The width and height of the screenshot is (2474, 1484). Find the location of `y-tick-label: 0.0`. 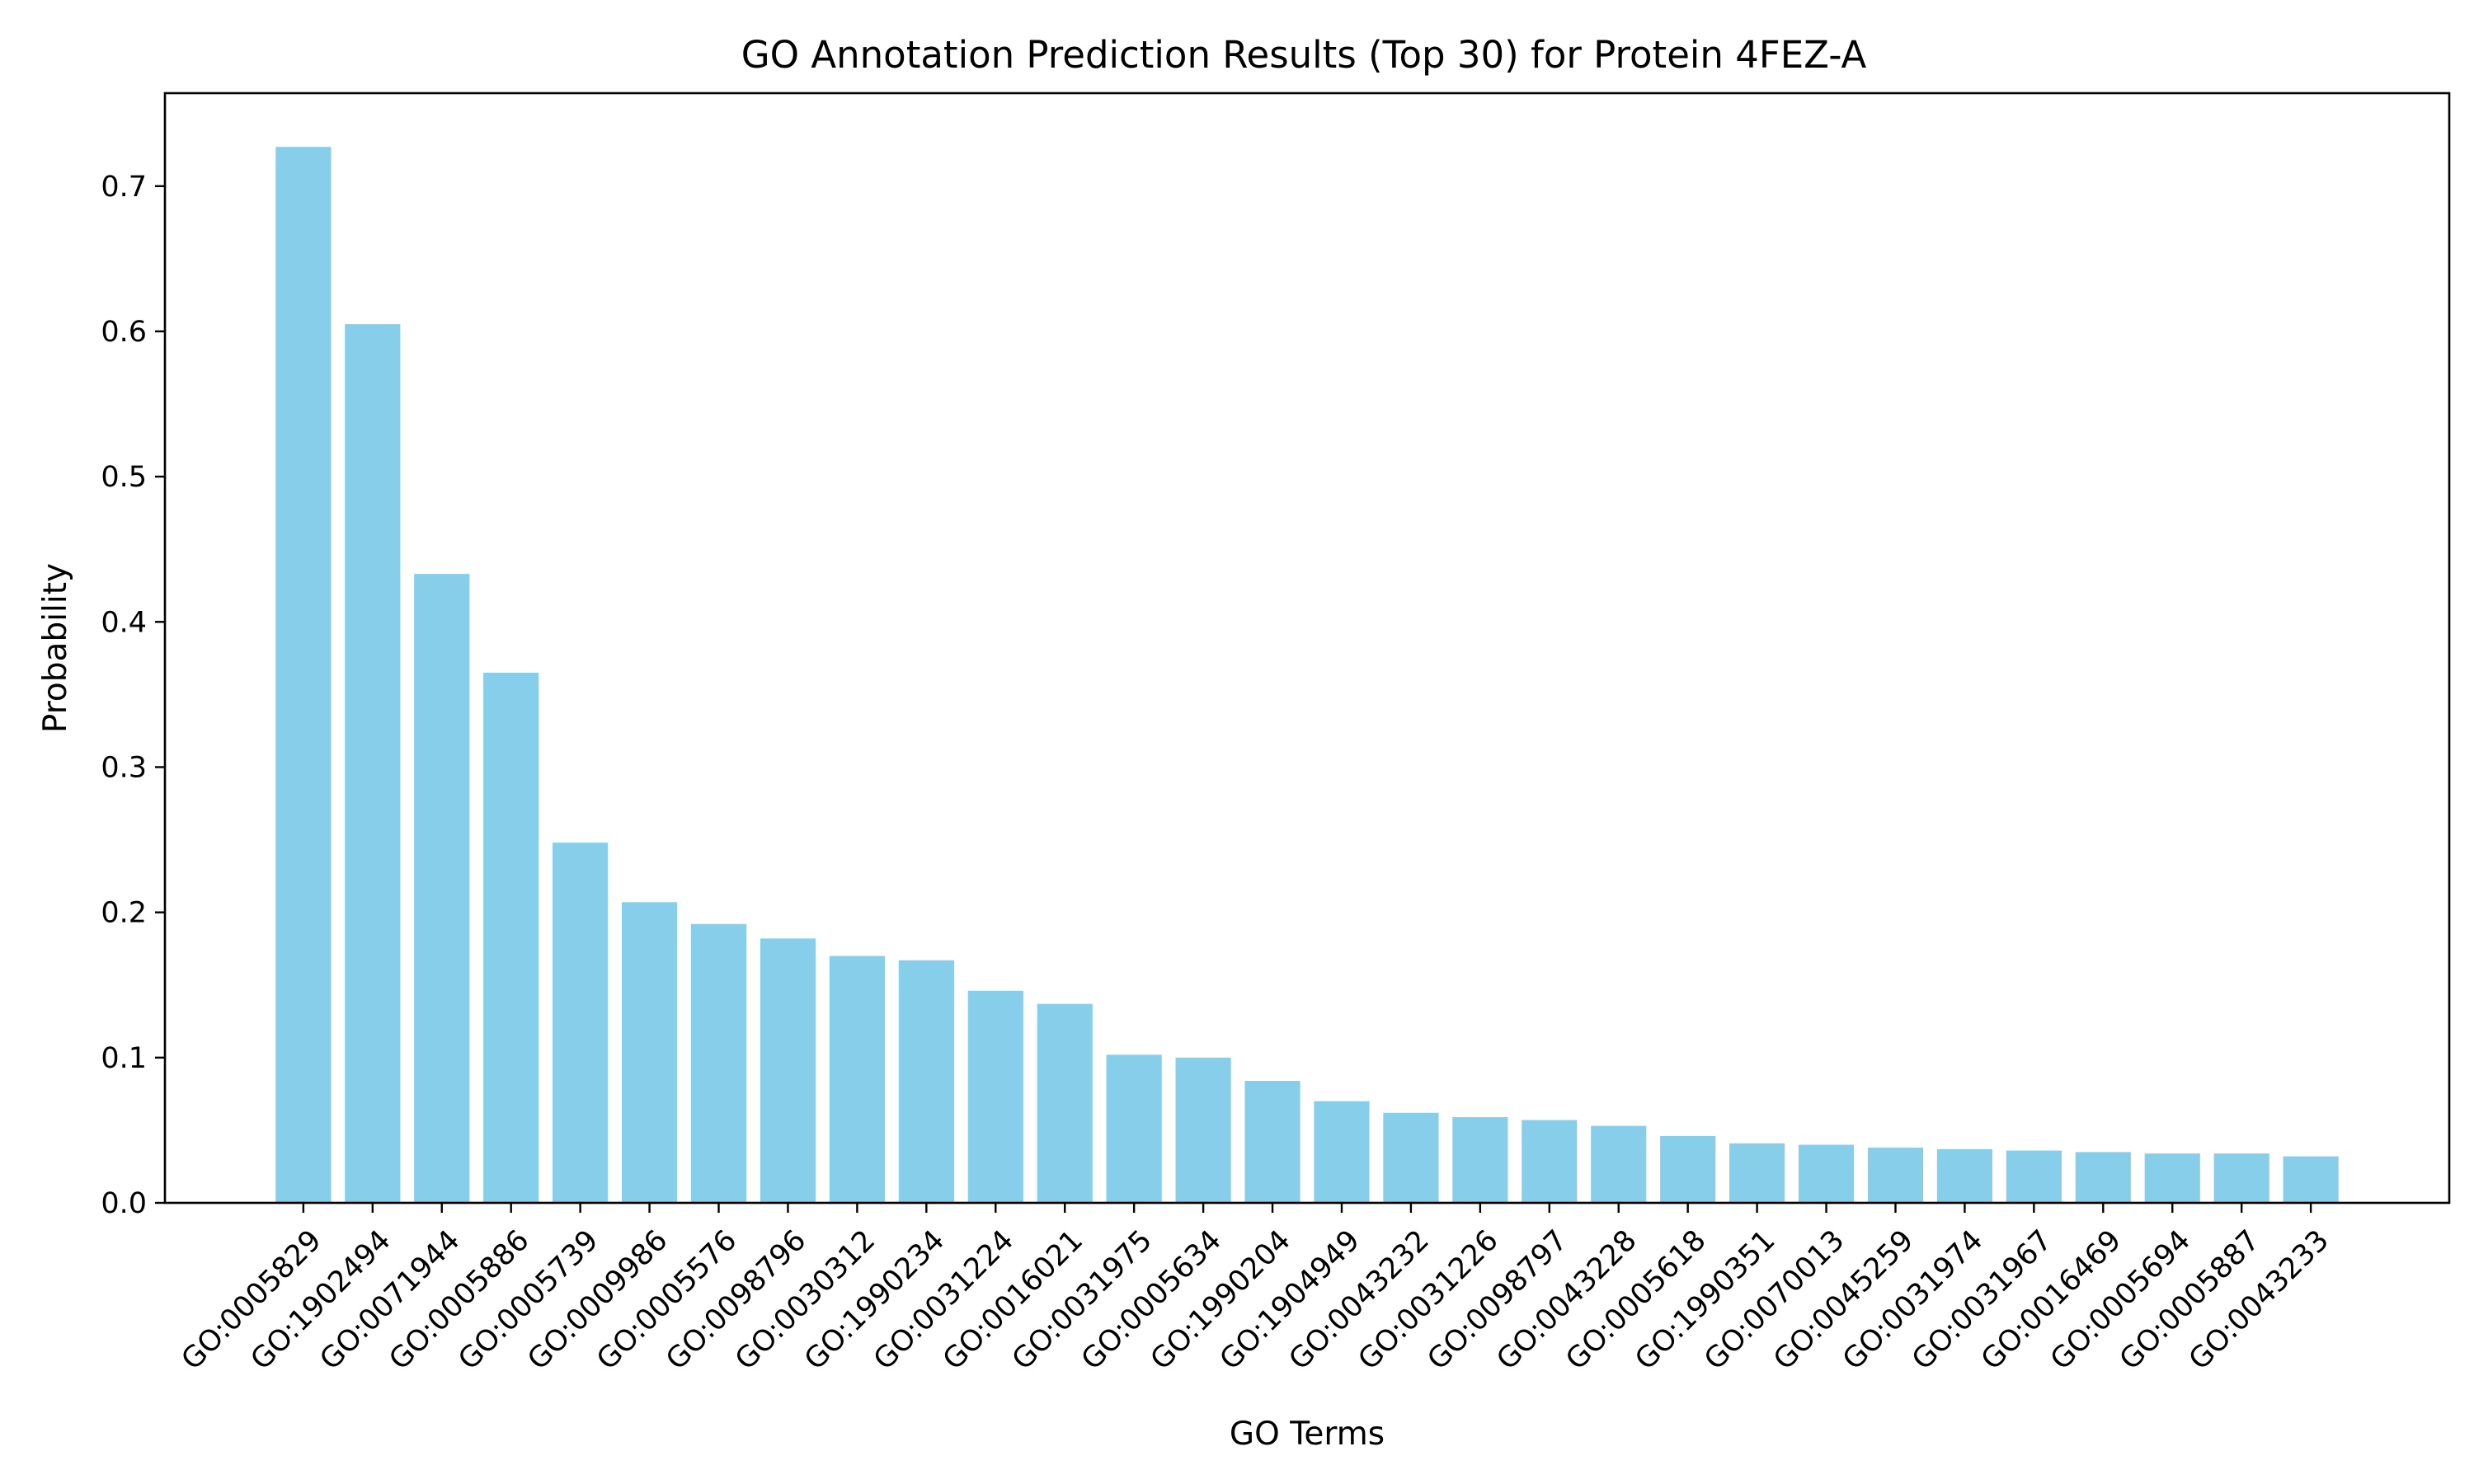

y-tick-label: 0.0 is located at coordinates (124, 1203).